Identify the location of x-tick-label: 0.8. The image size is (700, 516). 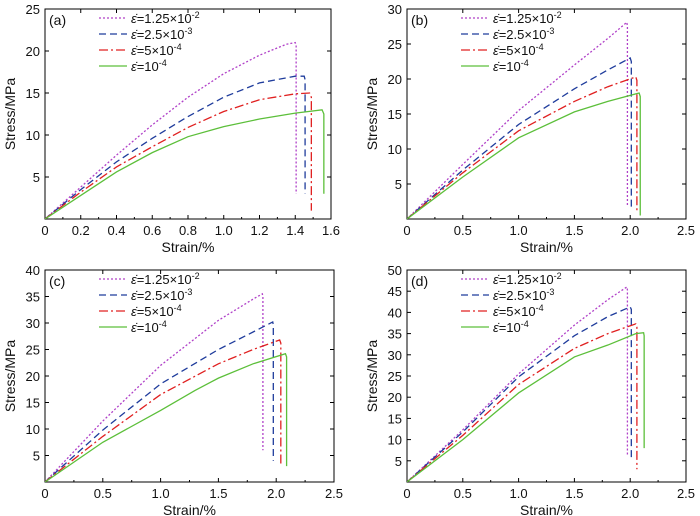
(188, 230).